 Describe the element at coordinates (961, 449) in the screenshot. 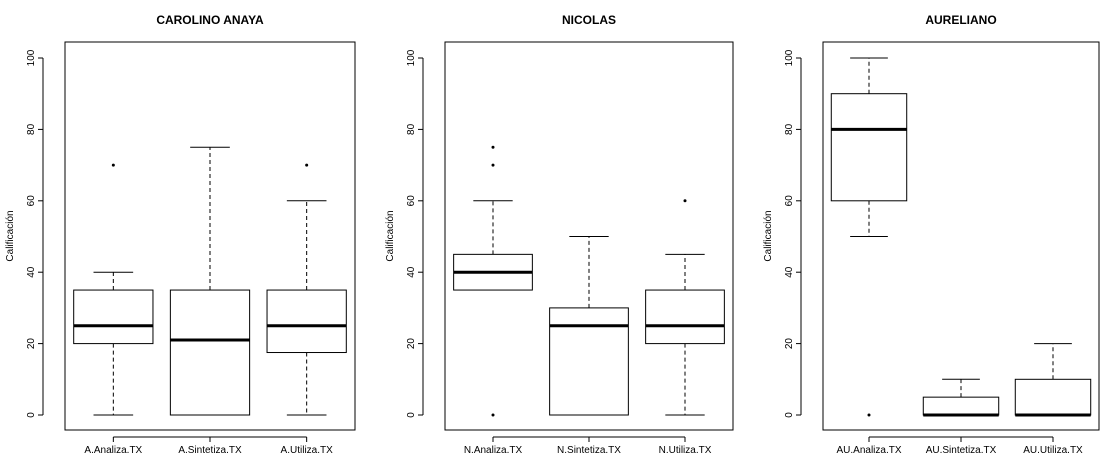

I see `x-category-label: AU.Sintetiza.TX` at that location.